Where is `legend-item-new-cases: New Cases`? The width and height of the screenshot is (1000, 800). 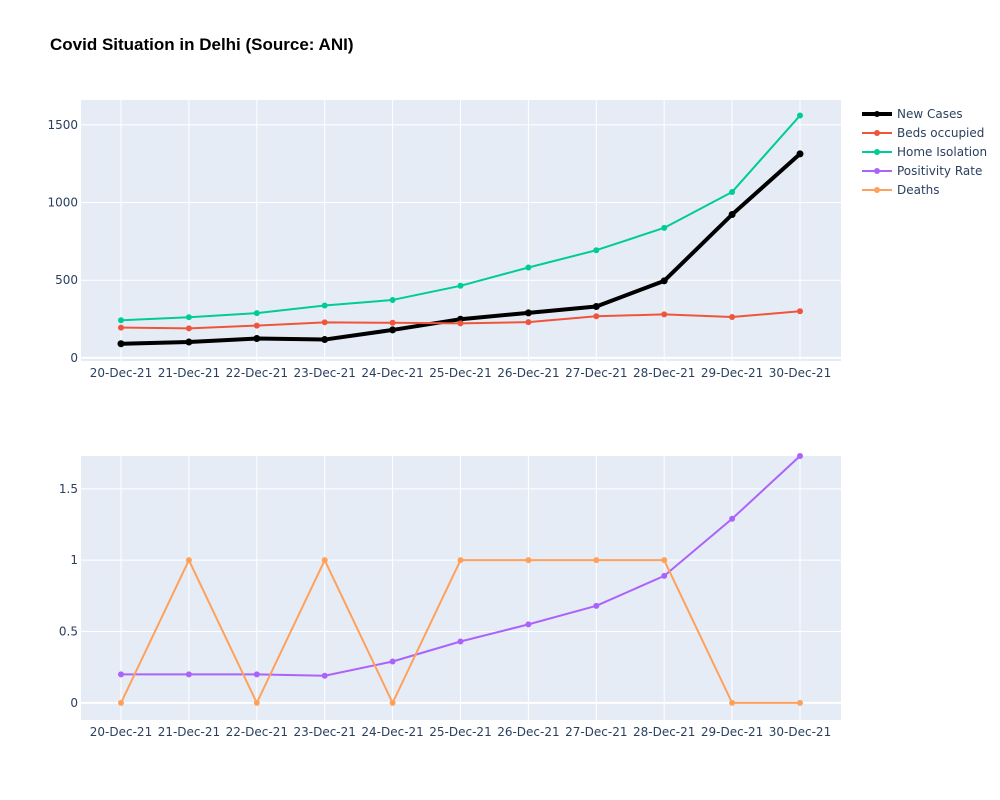 legend-item-new-cases: New Cases is located at coordinates (912, 114).